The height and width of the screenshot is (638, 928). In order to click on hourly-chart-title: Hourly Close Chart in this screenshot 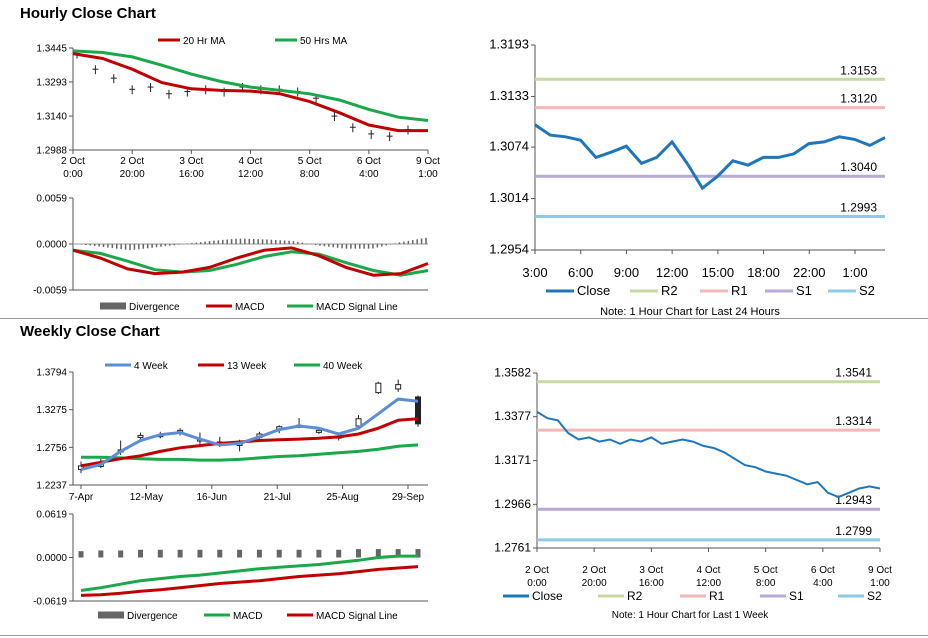, I will do `click(88, 13)`.